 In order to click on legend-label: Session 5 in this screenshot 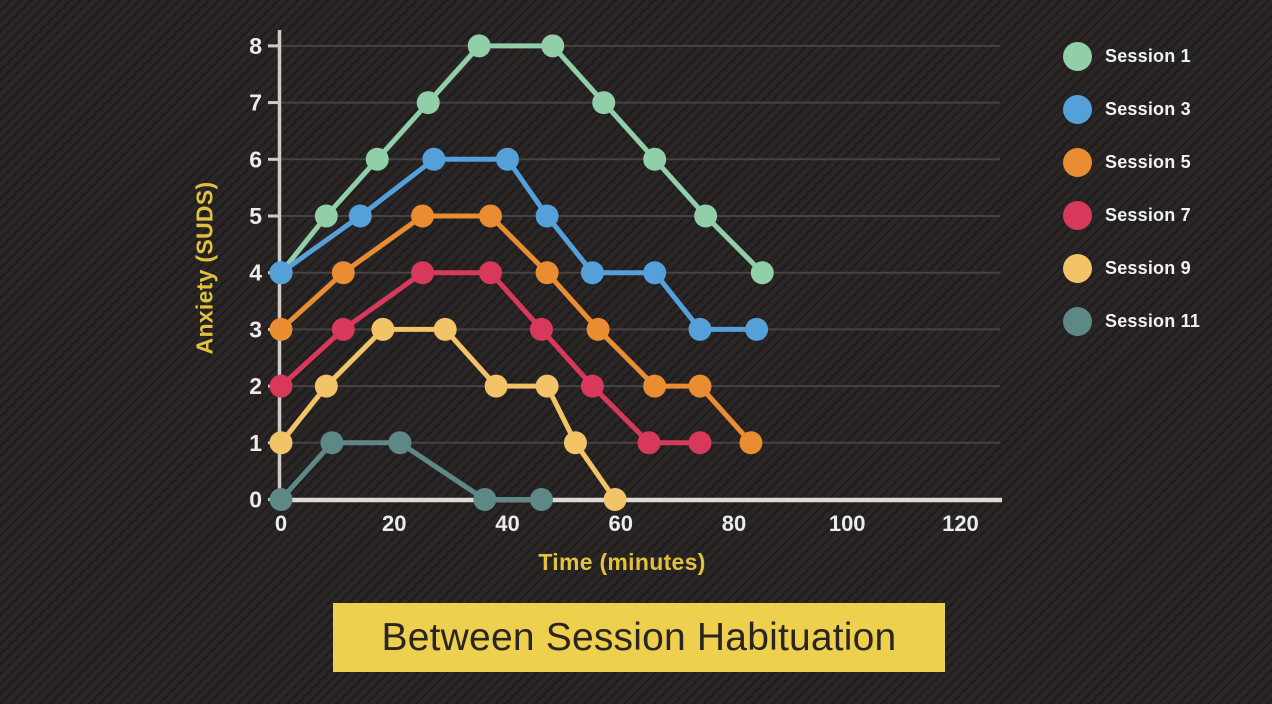, I will do `click(1148, 162)`.